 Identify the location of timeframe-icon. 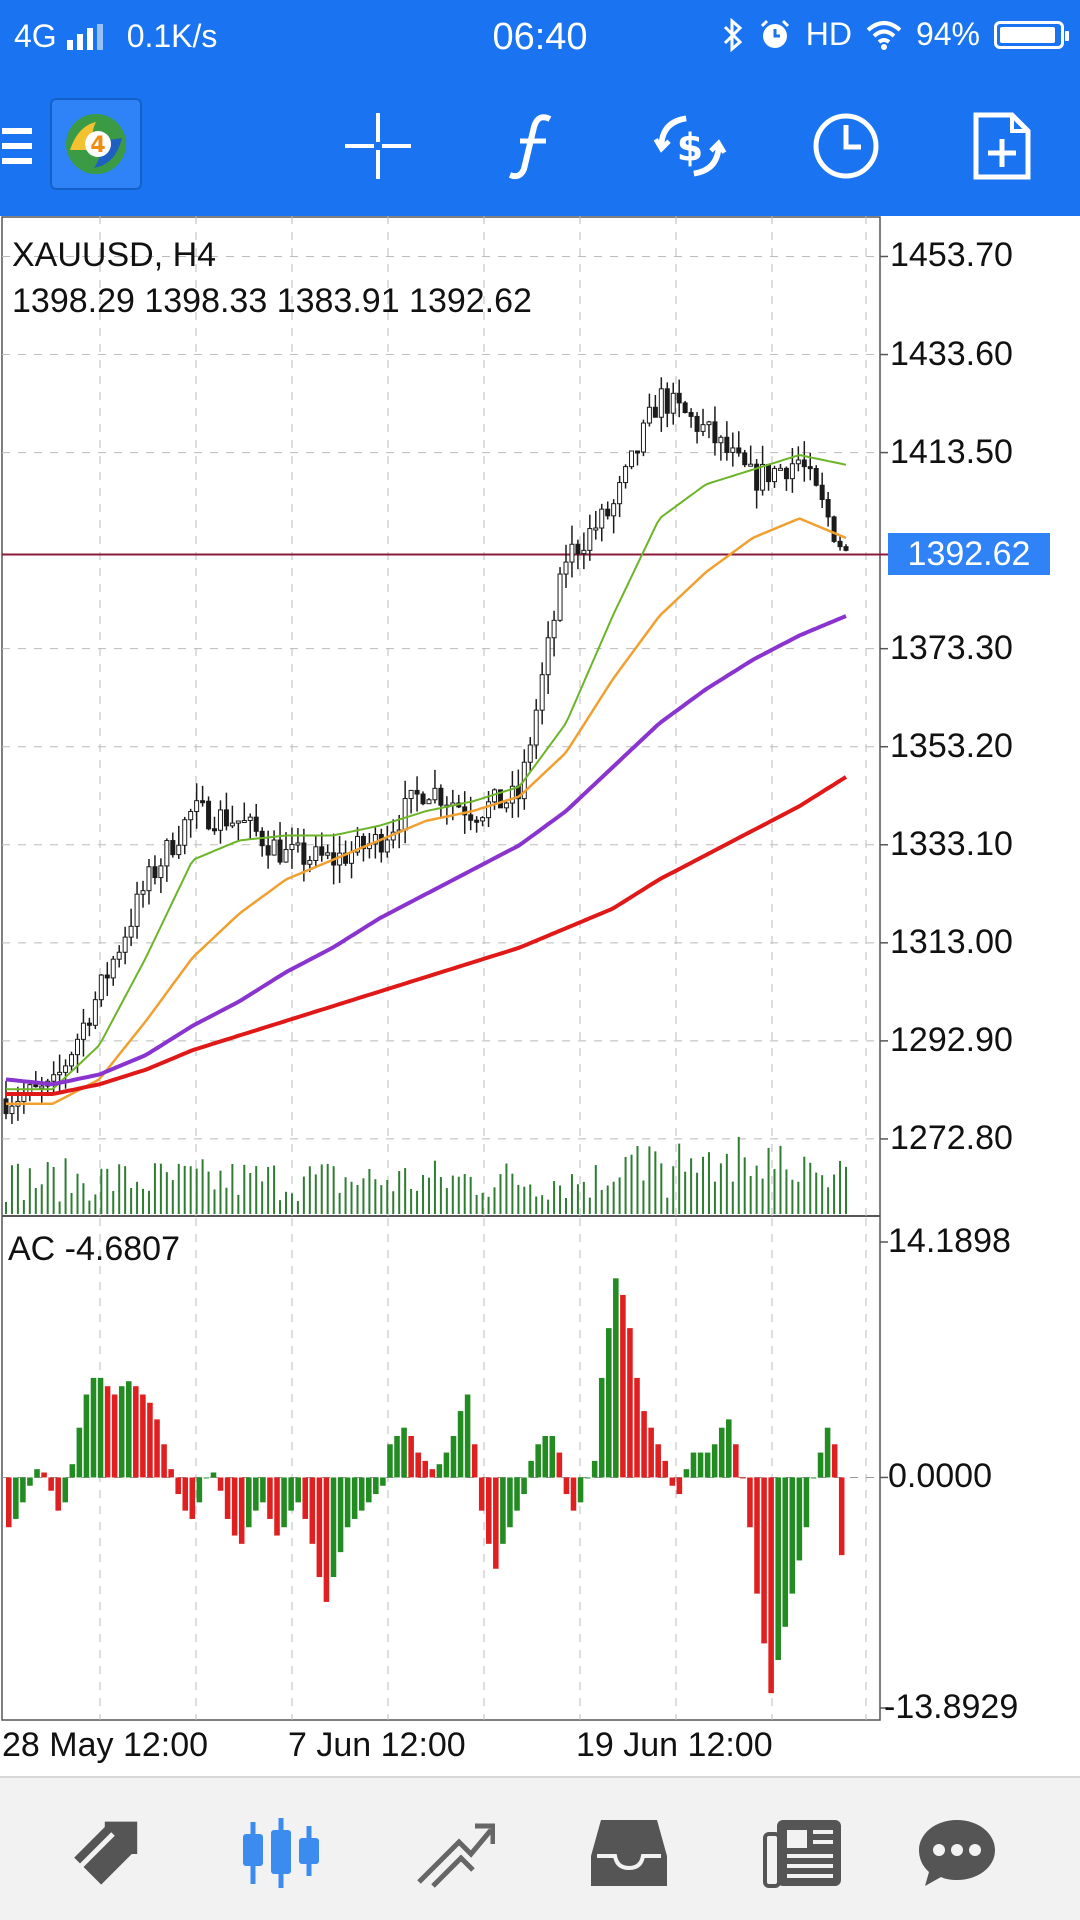
(846, 146).